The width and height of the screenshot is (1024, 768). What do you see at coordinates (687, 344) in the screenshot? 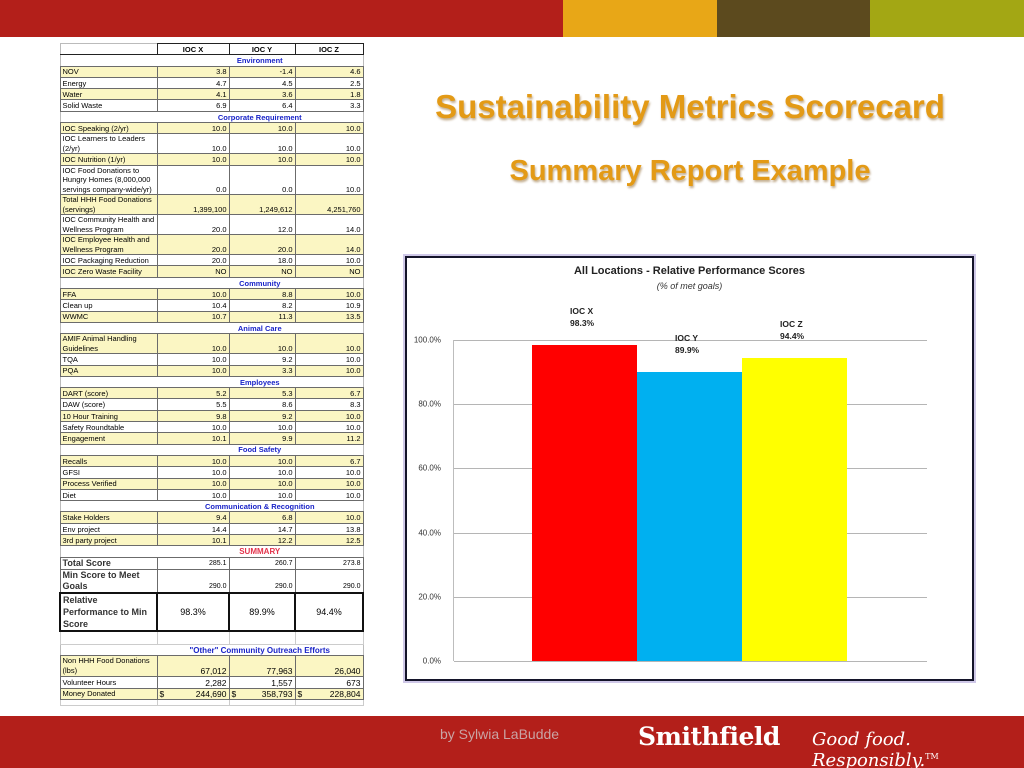
I see `bar-data-label: IOC Y 89.9%` at bounding box center [687, 344].